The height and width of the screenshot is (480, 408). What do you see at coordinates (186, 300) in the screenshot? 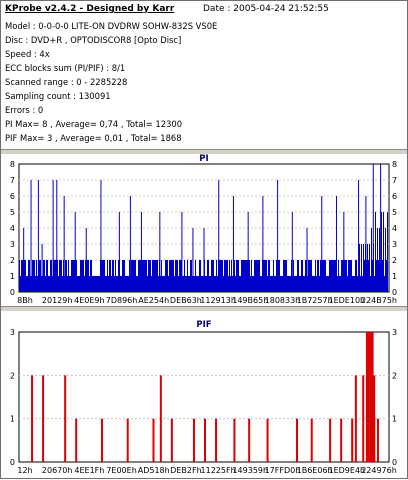
I see `x-tick-label: DEB63h` at bounding box center [186, 300].